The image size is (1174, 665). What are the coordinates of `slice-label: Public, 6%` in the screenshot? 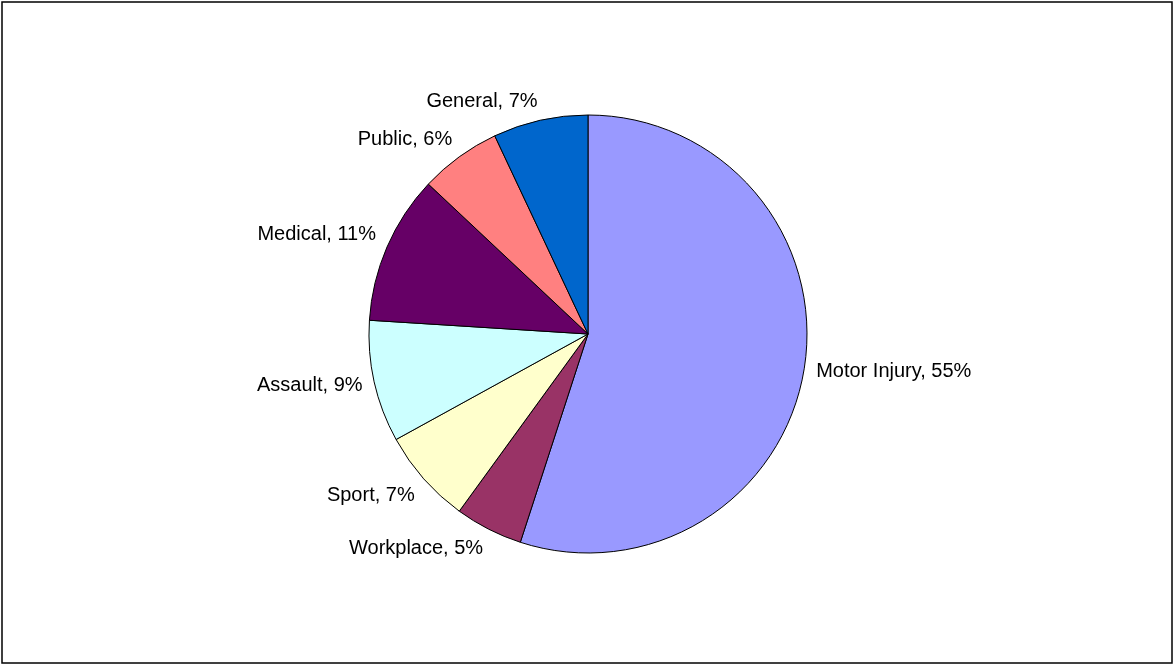 It's located at (405, 138).